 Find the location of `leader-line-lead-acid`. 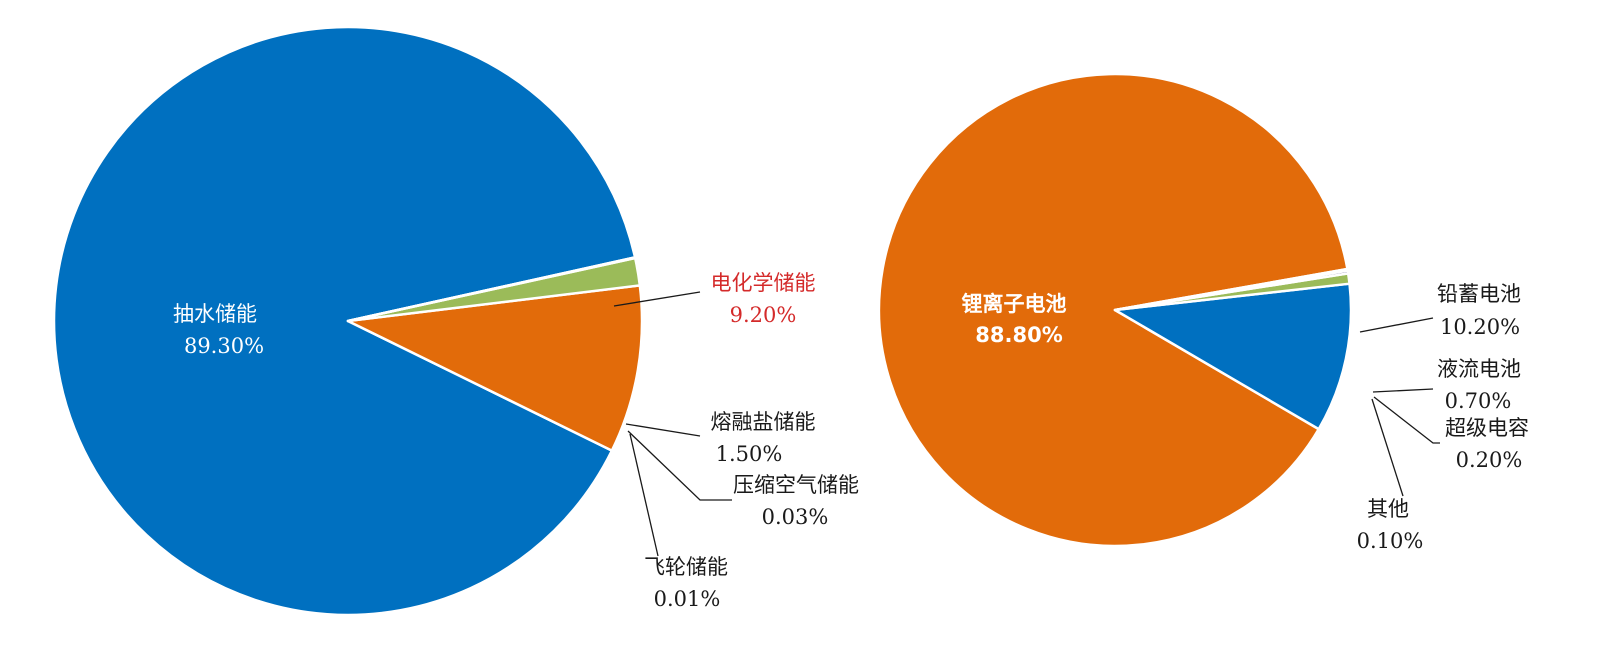

leader-line-lead-acid is located at coordinates (1396, 325).